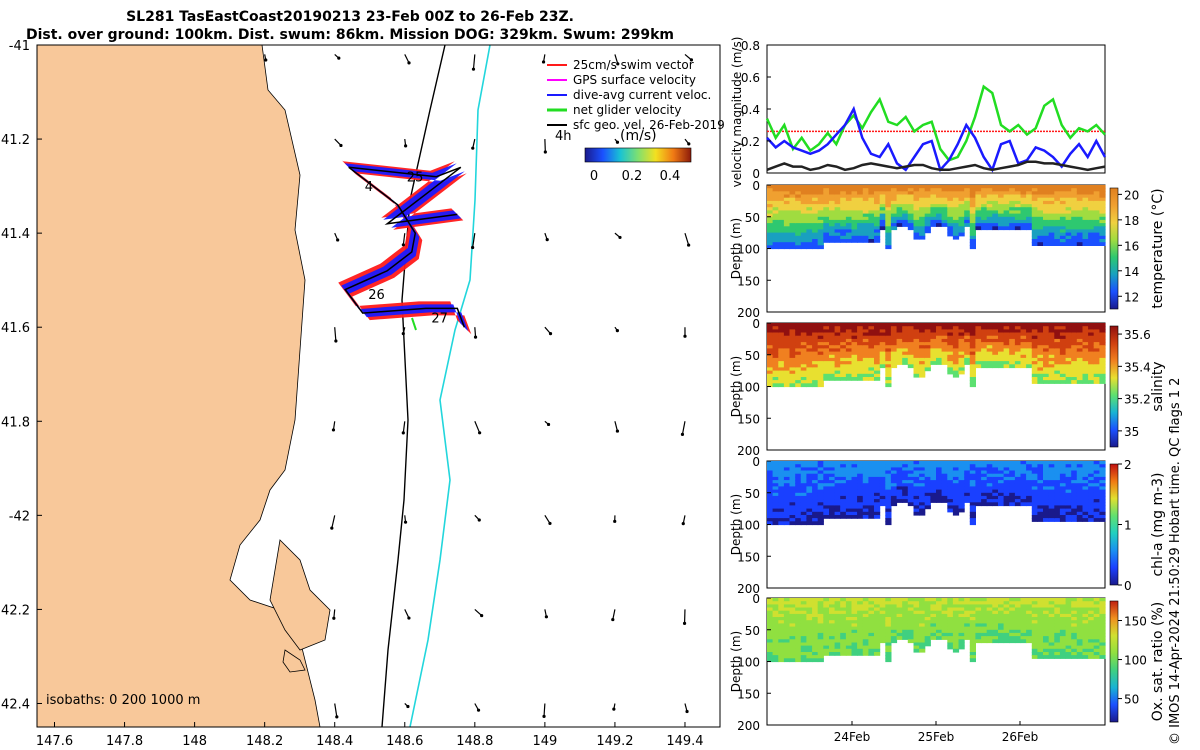 The height and width of the screenshot is (750, 1200). I want to click on sfc-vel-arrowhead, so click(548, 424).